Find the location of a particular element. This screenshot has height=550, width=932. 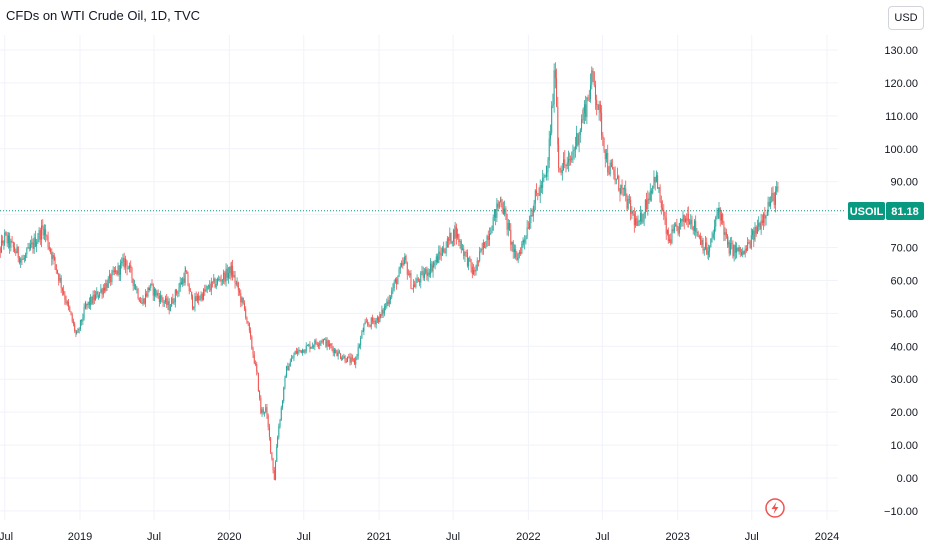

y-tick-label: −10.00 is located at coordinates (901, 512).